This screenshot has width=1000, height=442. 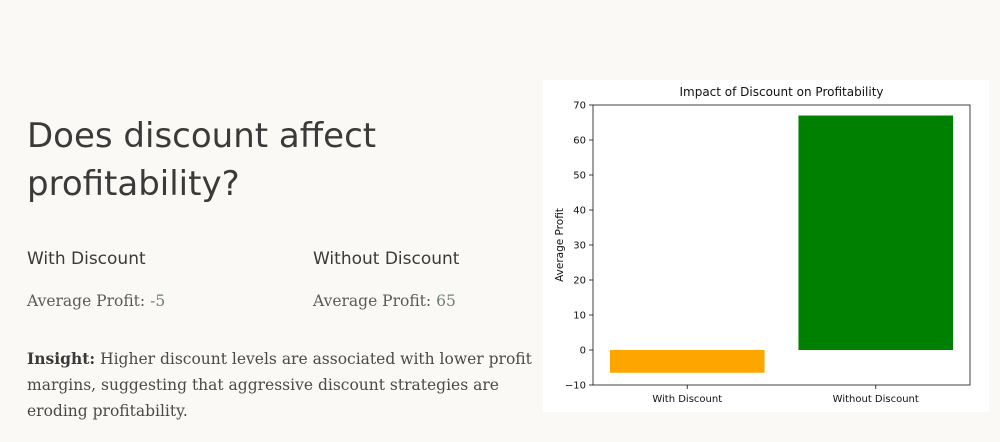 I want to click on bar-with-discount, so click(x=687, y=361).